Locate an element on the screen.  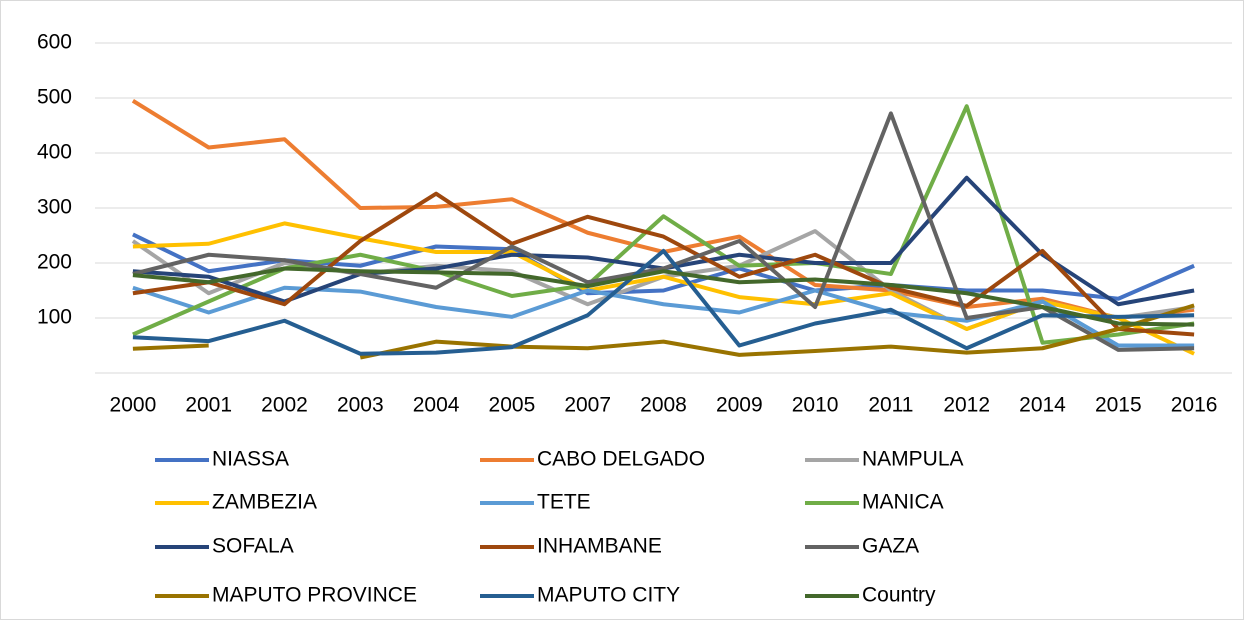
y-tick-label: 200 is located at coordinates (54, 262).